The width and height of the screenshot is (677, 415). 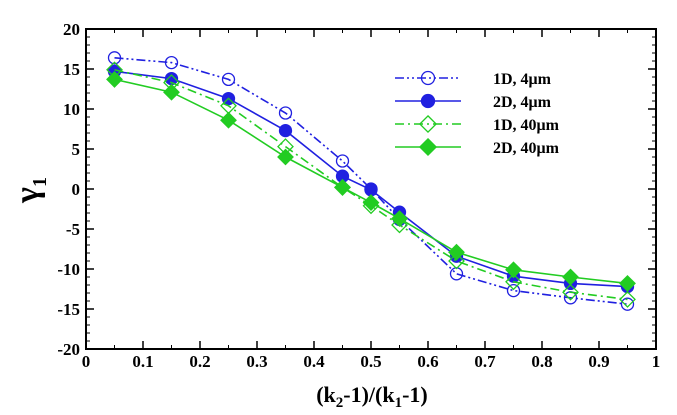 I want to click on x-axis-label-mid: -1)/(k, so click(x=369, y=394).